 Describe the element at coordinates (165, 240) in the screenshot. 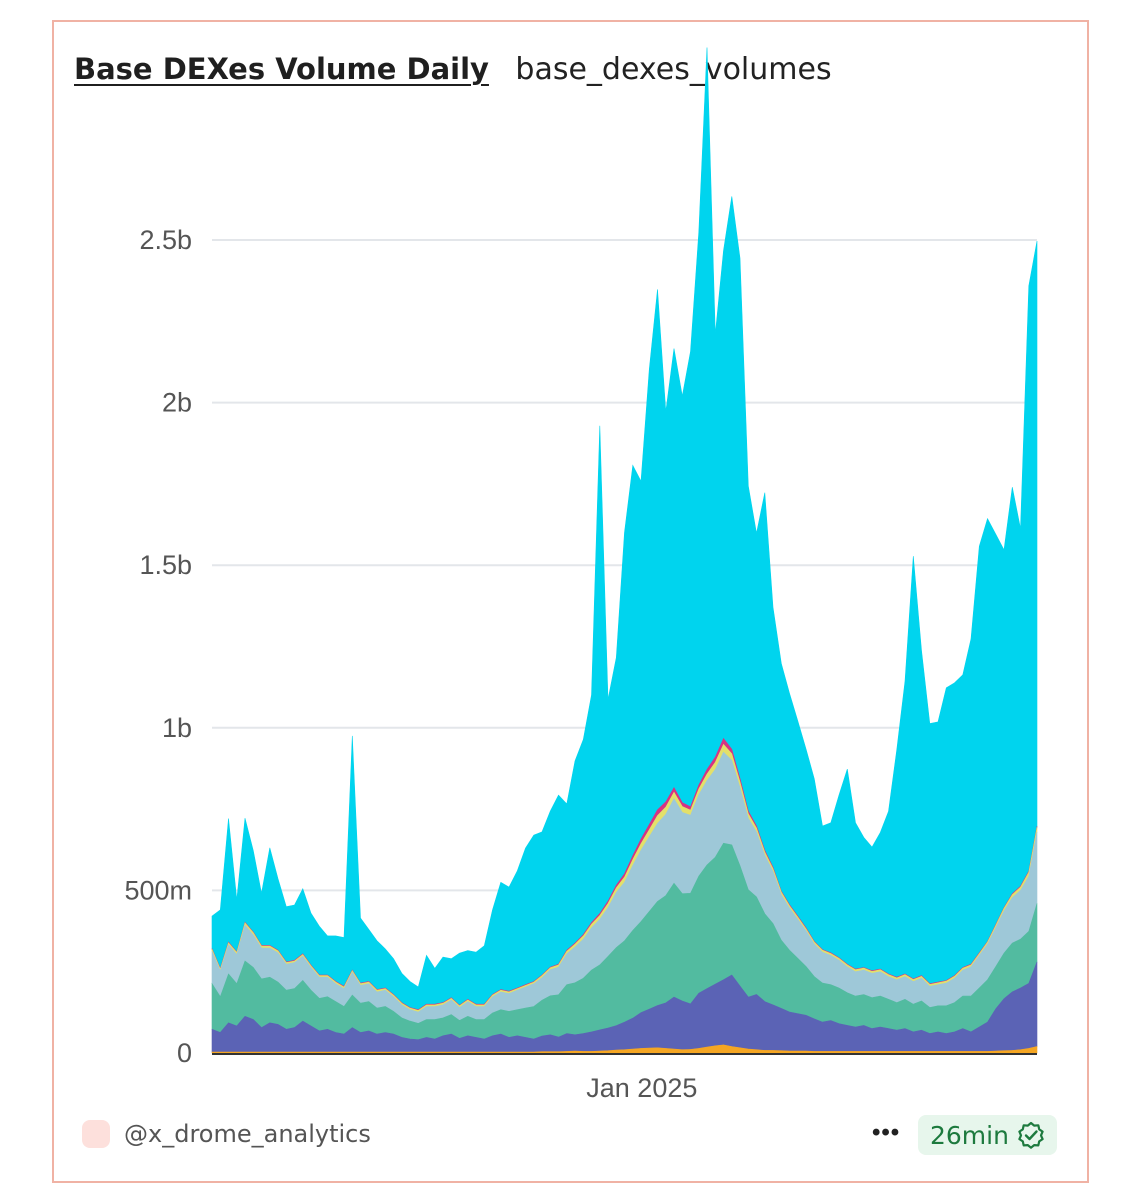

I see `y-tick-label: 2.5b` at that location.